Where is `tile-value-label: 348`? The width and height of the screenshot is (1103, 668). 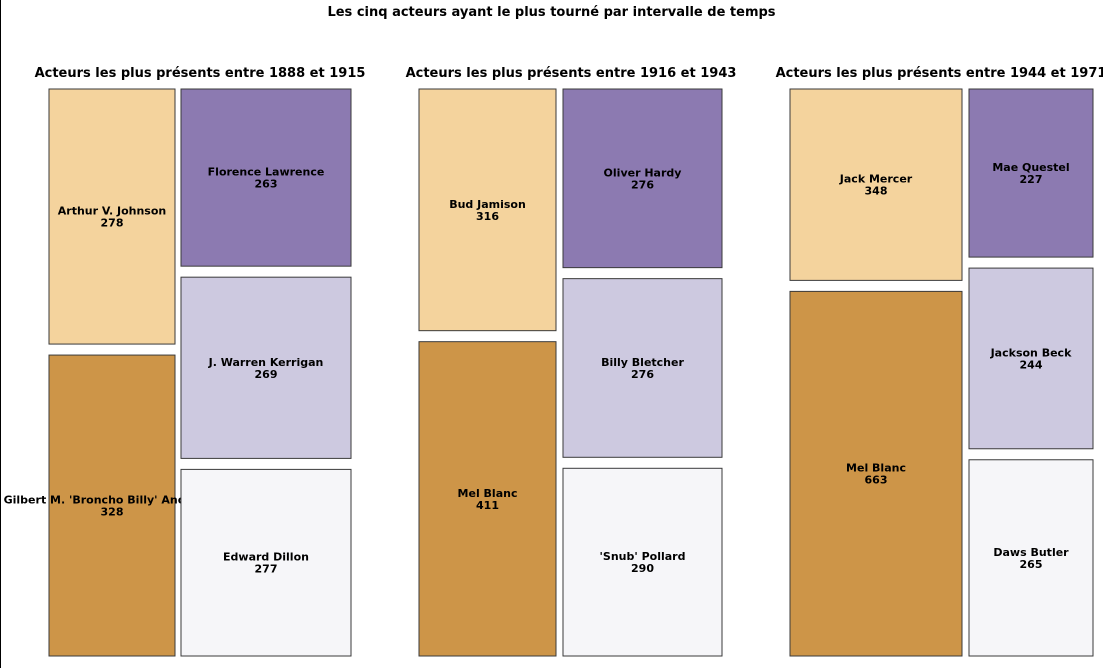
tile-value-label: 348 is located at coordinates (876, 191).